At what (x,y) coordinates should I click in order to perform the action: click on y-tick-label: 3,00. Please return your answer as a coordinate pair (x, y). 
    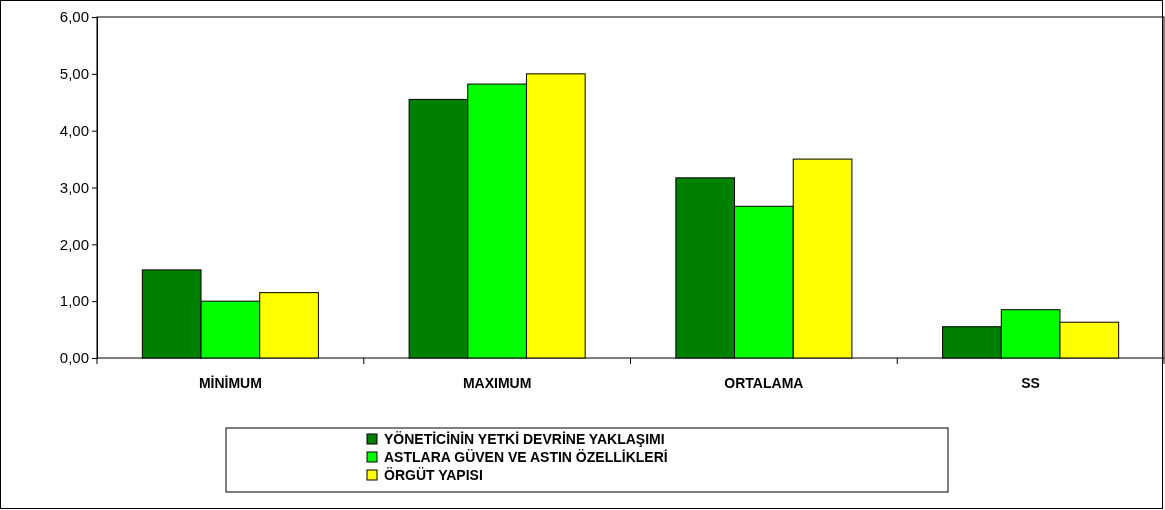
    Looking at the image, I should click on (74, 187).